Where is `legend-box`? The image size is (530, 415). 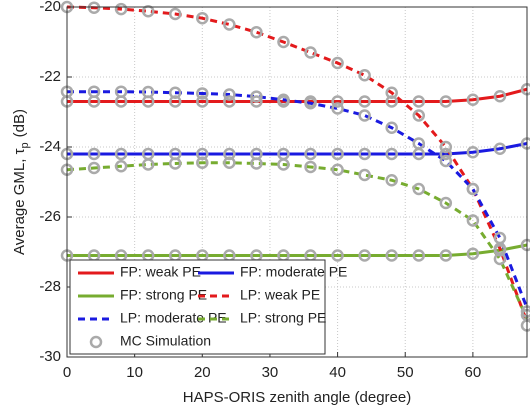
legend-box is located at coordinates (197, 307).